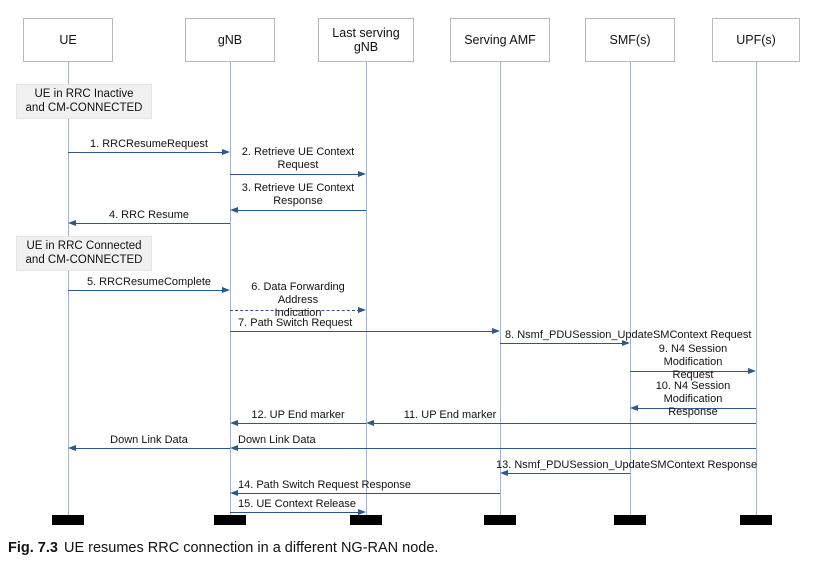 This screenshot has width=830, height=579. I want to click on lifeline-gnb, so click(230, 288).